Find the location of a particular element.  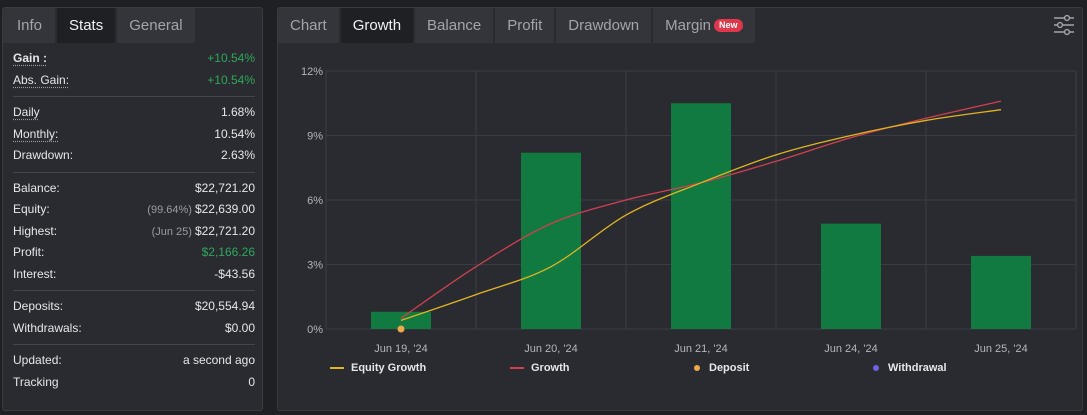

left-tab-bar: Info Stats General is located at coordinates (132, 25).